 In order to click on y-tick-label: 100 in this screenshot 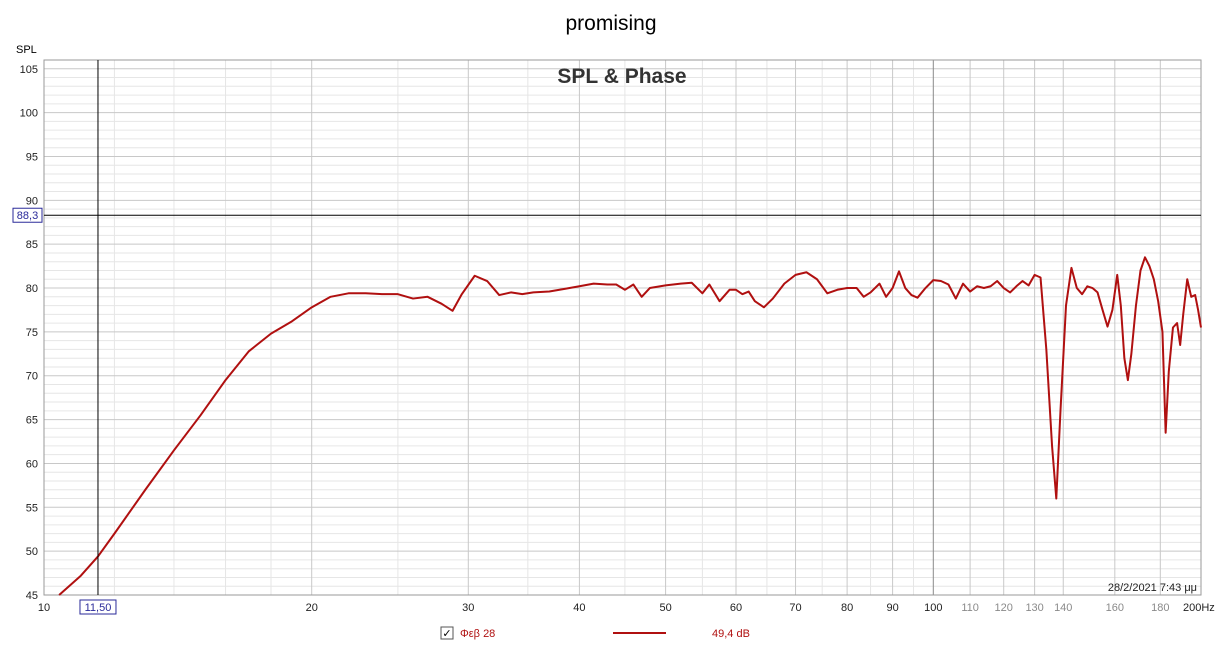, I will do `click(29, 114)`.